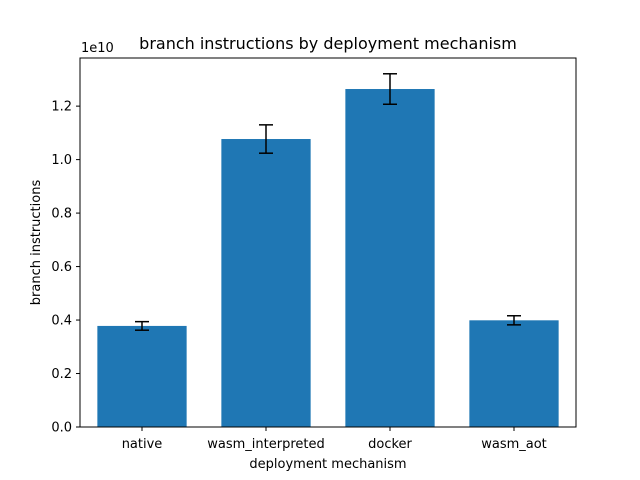 The image size is (640, 480). Describe the element at coordinates (61, 214) in the screenshot. I see `y-tick-label: 0.8` at that location.